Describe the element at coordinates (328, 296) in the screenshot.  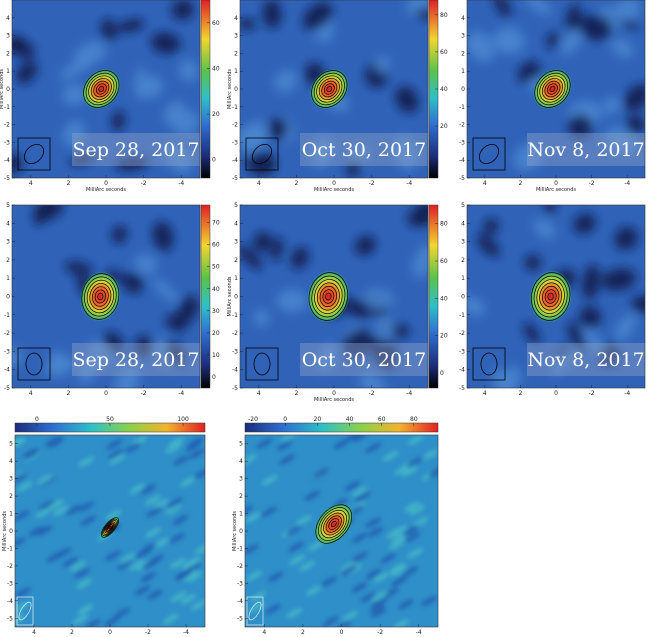
I see `source` at that location.